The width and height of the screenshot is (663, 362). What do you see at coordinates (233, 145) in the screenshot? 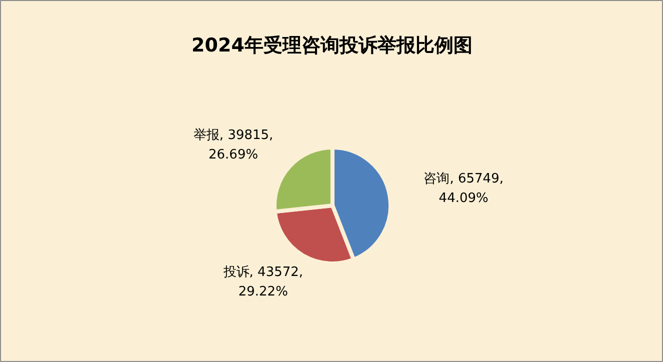
I see `slice-label: 举报, 39815, 26.69%` at bounding box center [233, 145].